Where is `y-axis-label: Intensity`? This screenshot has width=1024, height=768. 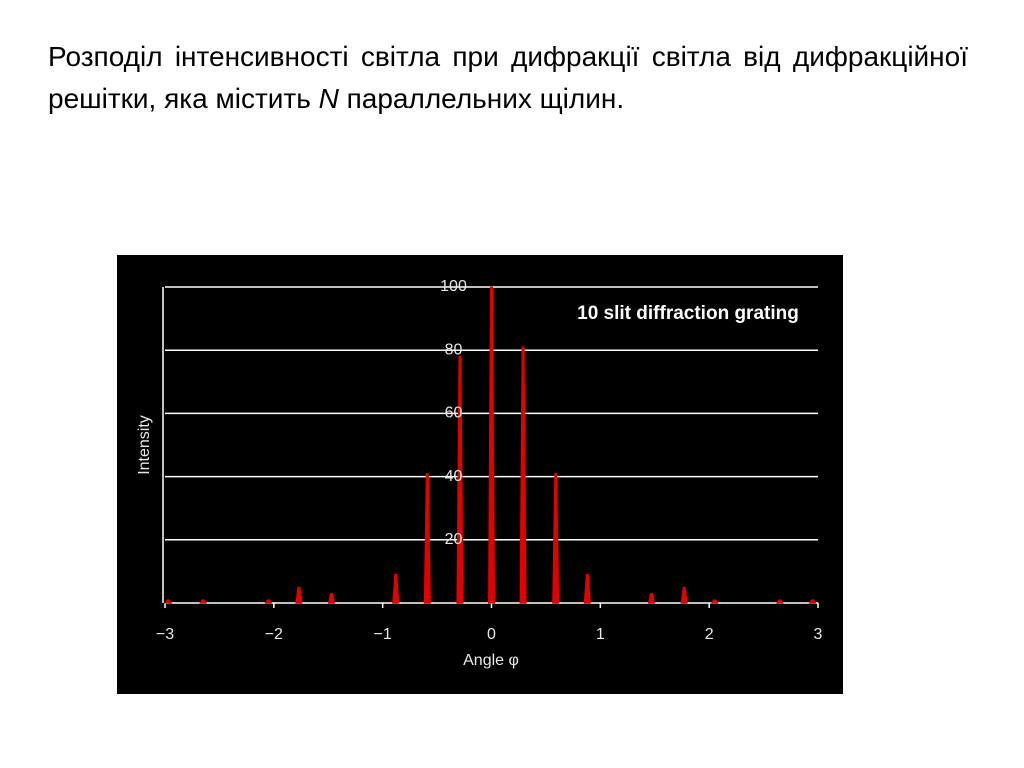 y-axis-label: Intensity is located at coordinates (144, 445).